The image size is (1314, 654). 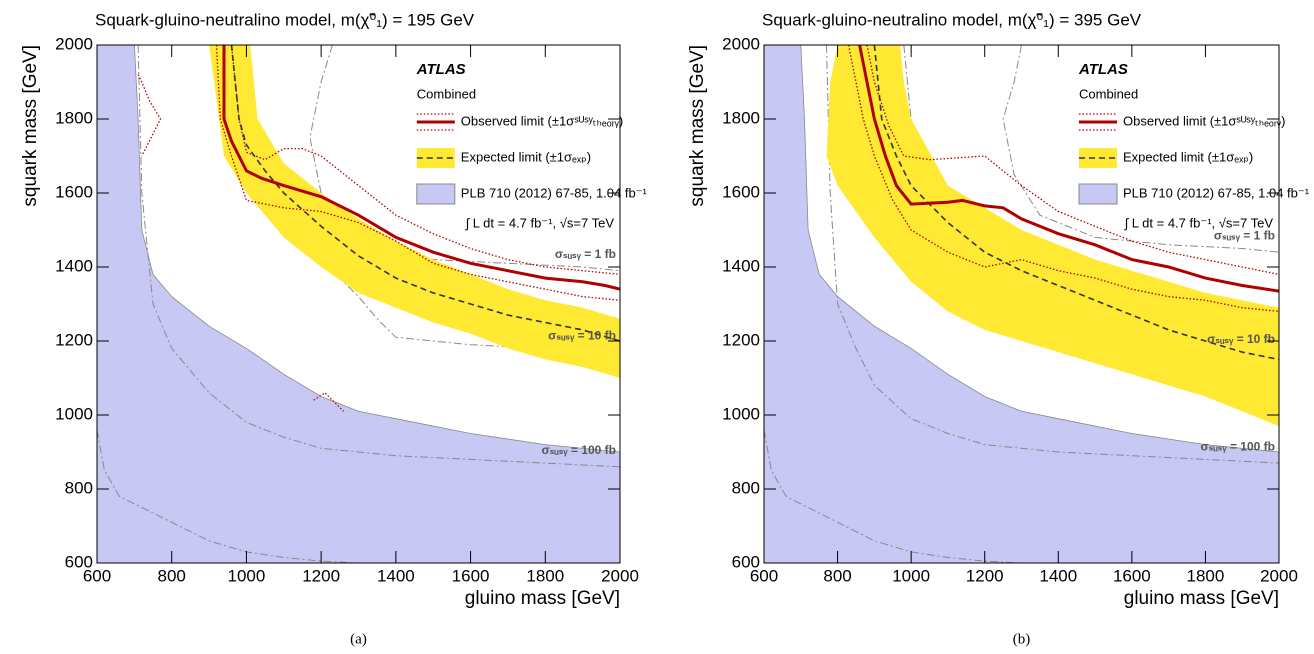 I want to click on caption: (b), so click(x=1022, y=639).